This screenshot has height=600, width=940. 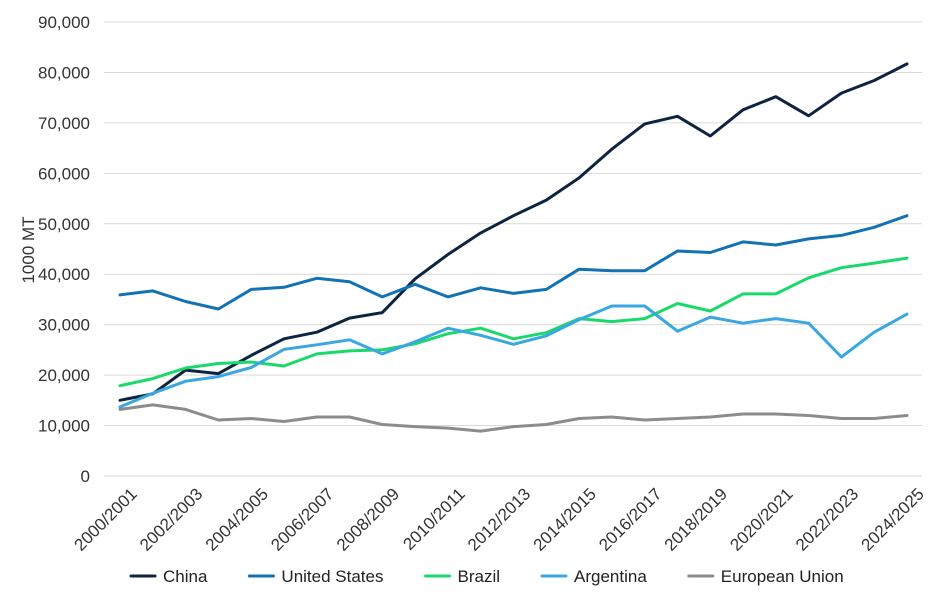 What do you see at coordinates (64, 72) in the screenshot?
I see `y-tick-label: 80,000` at bounding box center [64, 72].